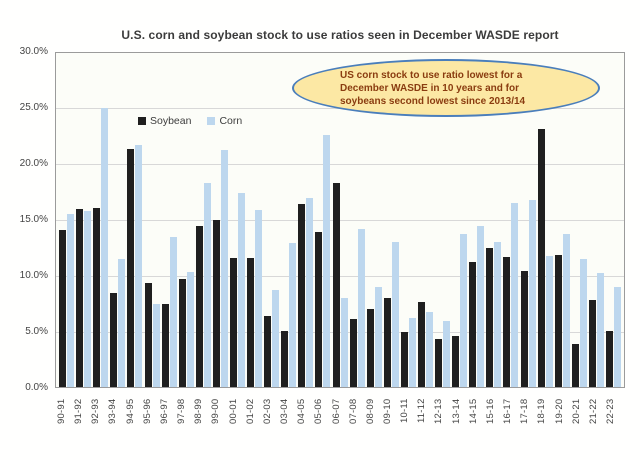  What do you see at coordinates (61, 411) in the screenshot?
I see `x-tick-90-91: 90-91` at bounding box center [61, 411].